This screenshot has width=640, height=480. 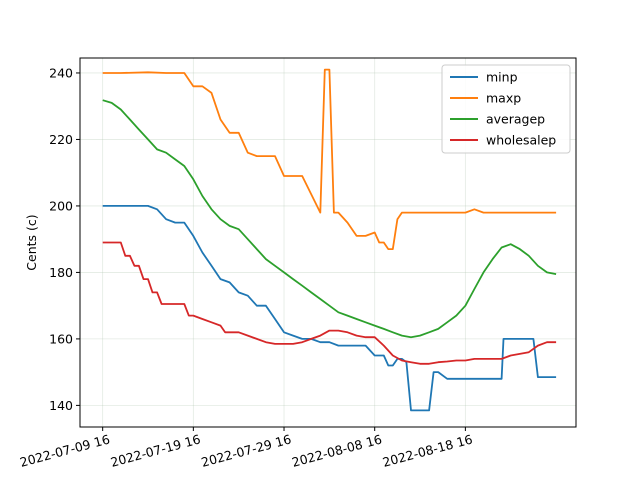 I want to click on legend: minp maxp averagep wholesalep, so click(x=506, y=109).